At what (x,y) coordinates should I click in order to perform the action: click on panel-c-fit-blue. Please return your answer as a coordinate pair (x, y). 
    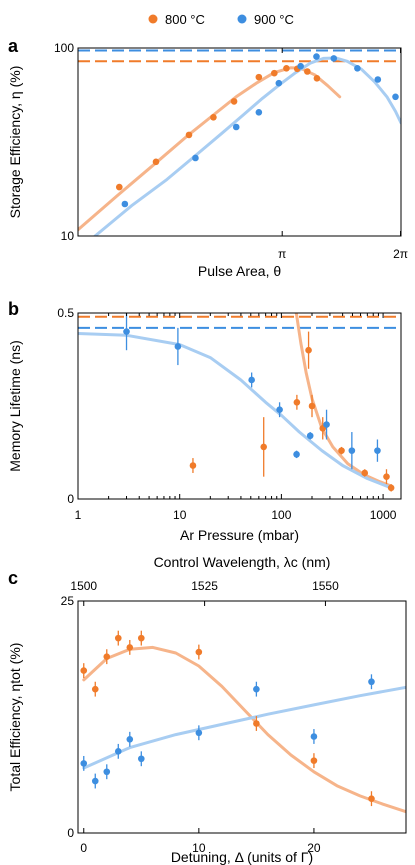
    Looking at the image, I should click on (244, 727).